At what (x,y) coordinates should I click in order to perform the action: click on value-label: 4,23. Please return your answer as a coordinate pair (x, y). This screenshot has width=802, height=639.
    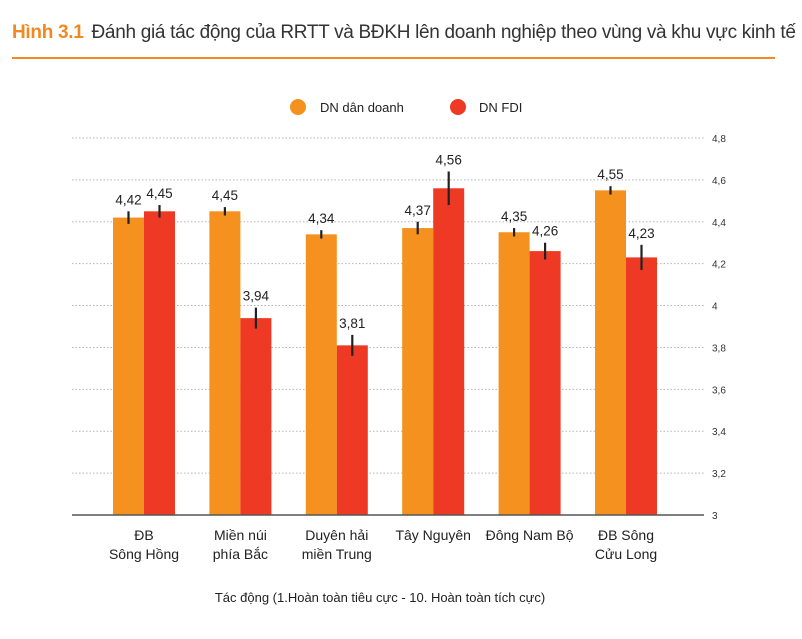
    Looking at the image, I should click on (641, 233).